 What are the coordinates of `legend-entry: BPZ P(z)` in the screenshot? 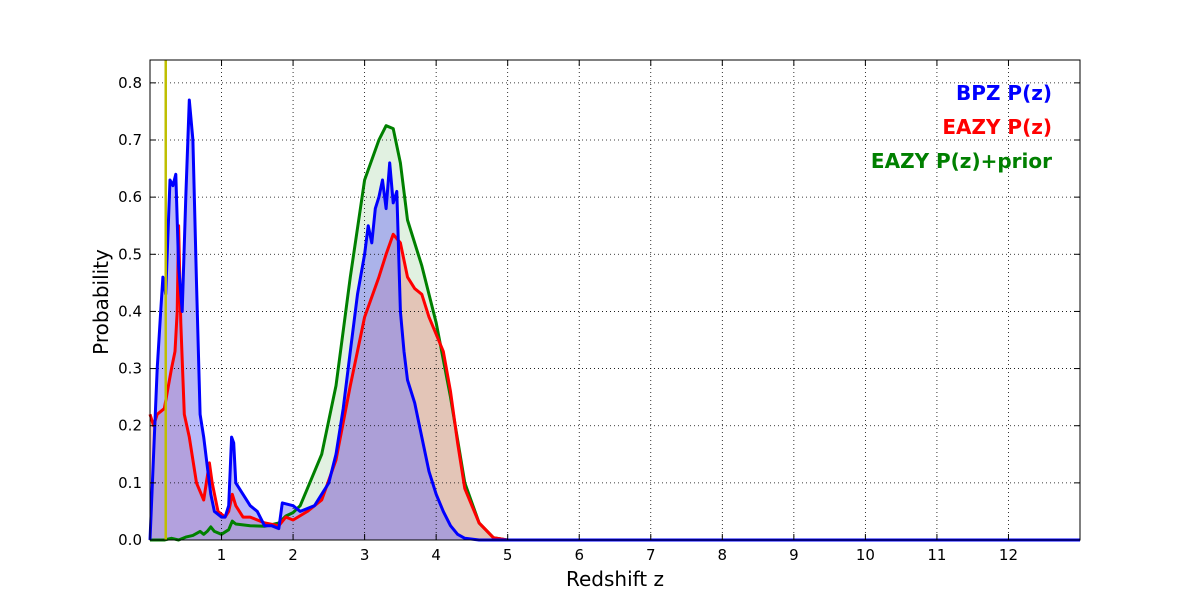 It's located at (1004, 93).